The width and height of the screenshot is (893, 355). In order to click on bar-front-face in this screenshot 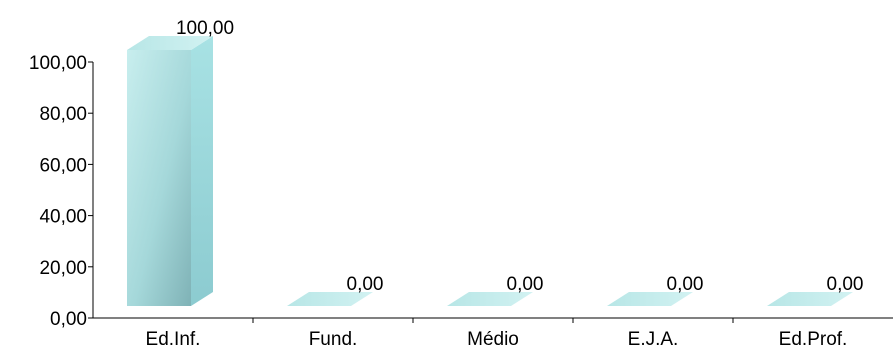, I will do `click(159, 178)`.